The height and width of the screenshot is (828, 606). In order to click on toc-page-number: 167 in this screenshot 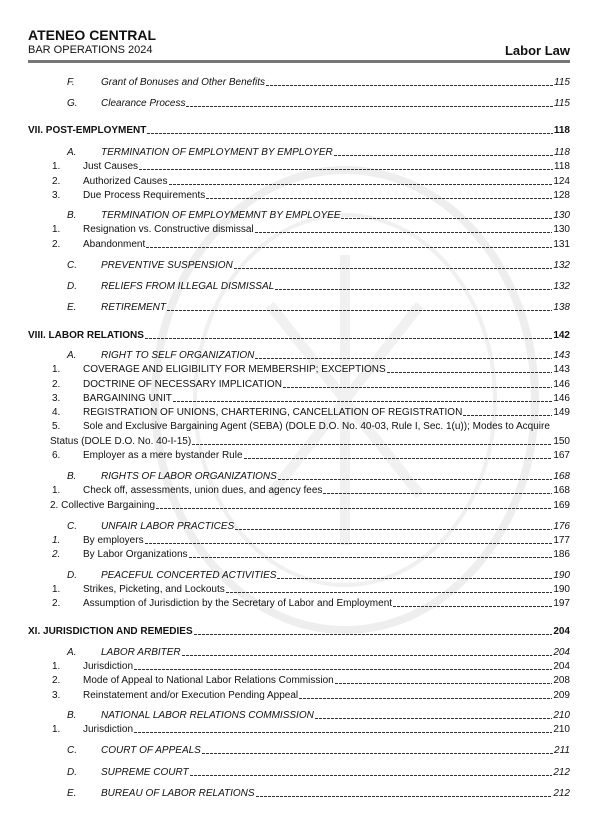, I will do `click(561, 455)`.